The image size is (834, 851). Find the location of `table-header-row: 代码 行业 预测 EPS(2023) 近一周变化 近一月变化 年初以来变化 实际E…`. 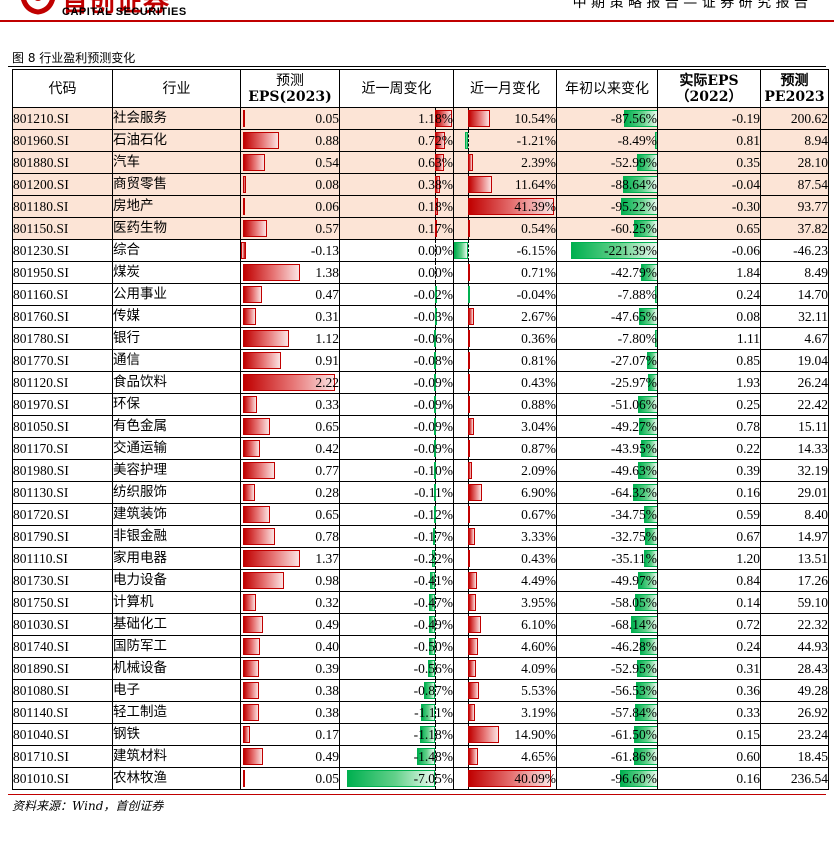

table-header-row: 代码 行业 预测 EPS(2023) 近一周变化 近一月变化 年初以来变化 实际E… is located at coordinates (420, 88).